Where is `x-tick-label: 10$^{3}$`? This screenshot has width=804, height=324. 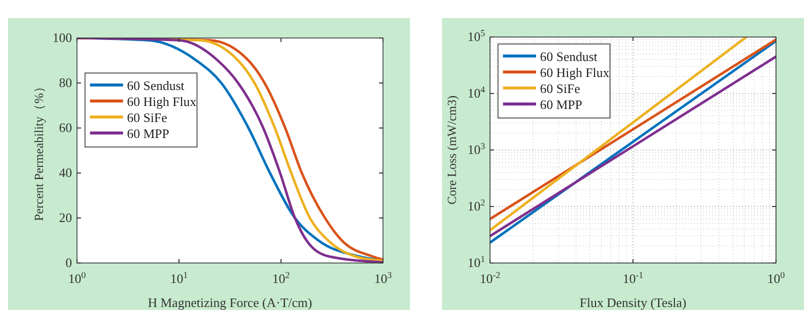 x-tick-label: 10$^{3}$ is located at coordinates (383, 278).